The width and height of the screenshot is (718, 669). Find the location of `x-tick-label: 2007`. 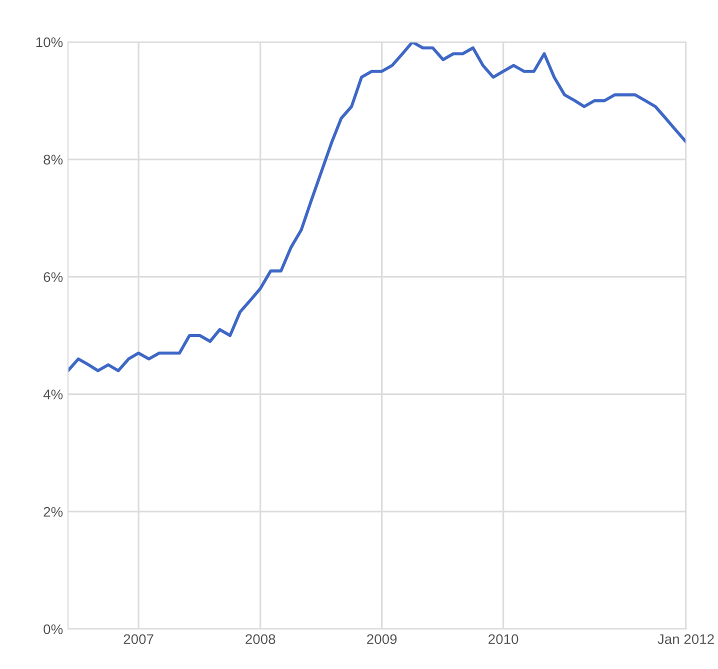

x-tick-label: 2007 is located at coordinates (139, 639).